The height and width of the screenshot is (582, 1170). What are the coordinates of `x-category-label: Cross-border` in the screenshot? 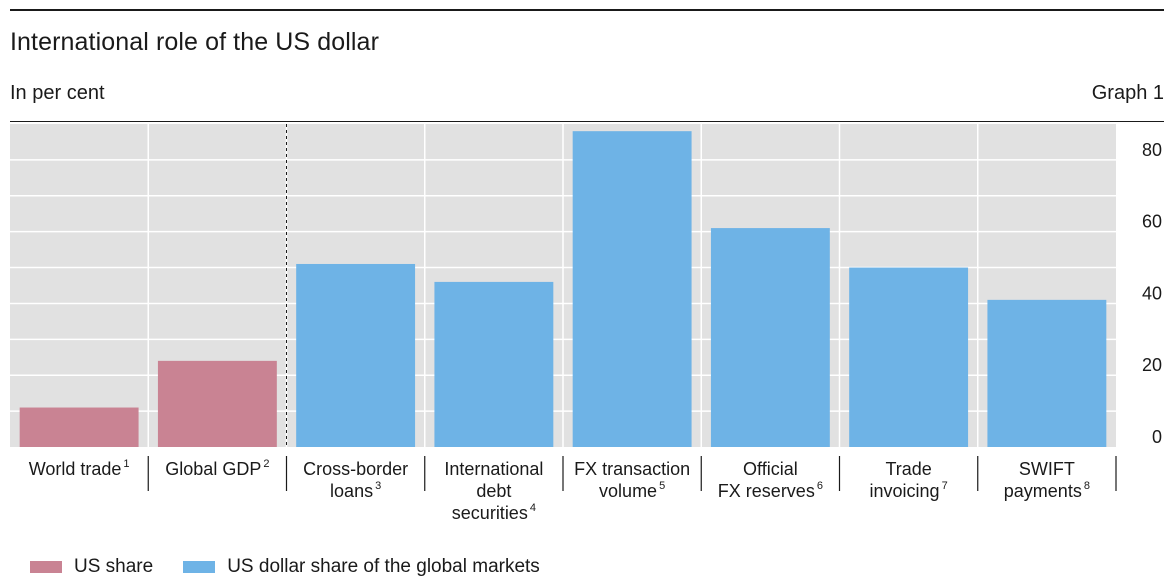 It's located at (355, 469).